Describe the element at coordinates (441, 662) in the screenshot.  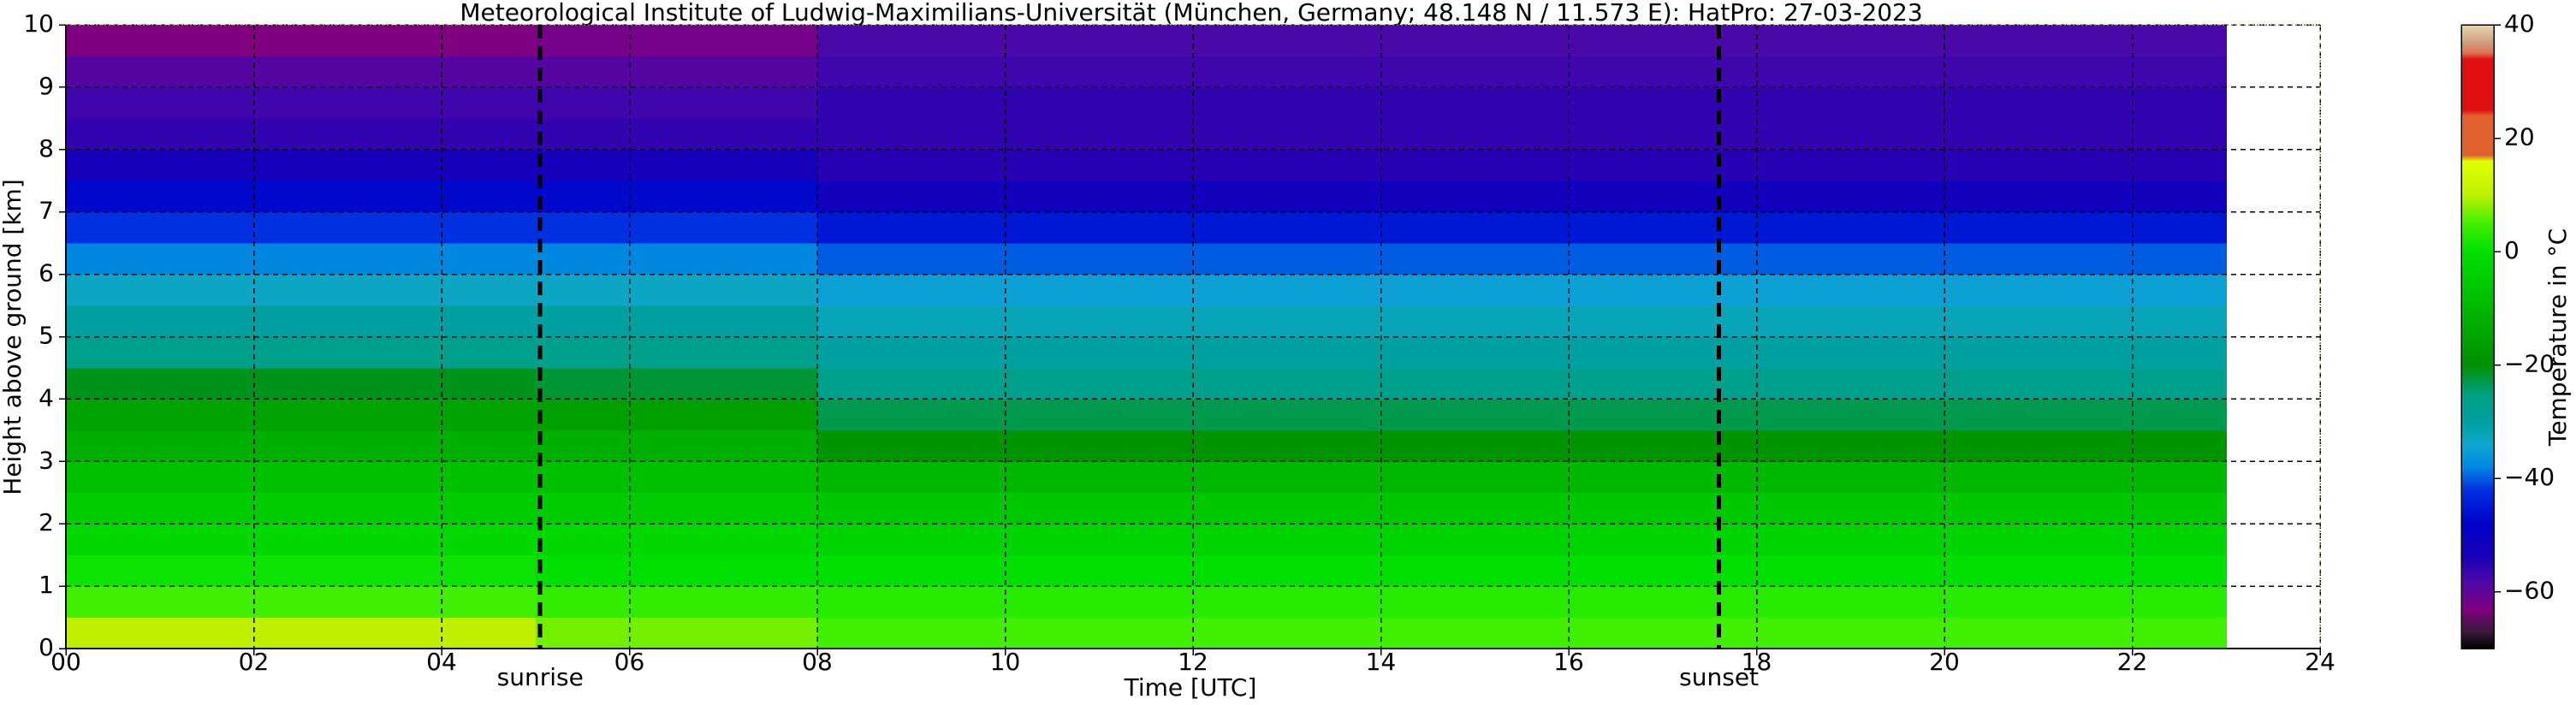
I see `x-tick-label: 04` at that location.